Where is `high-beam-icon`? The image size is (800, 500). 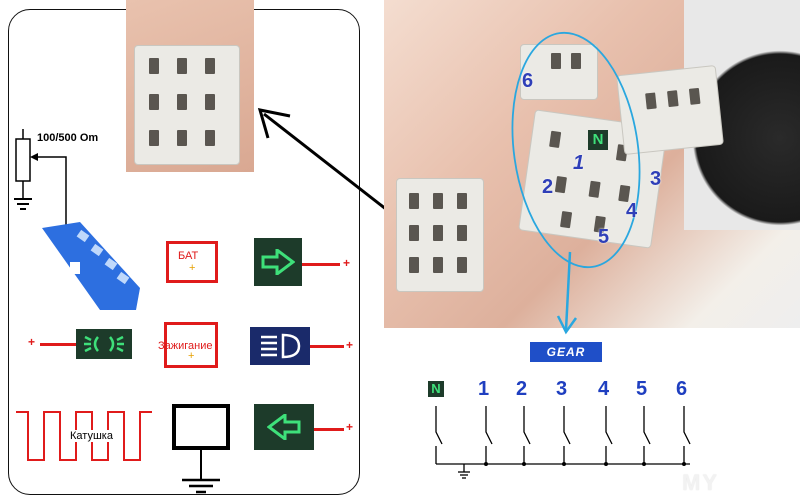 high-beam-icon is located at coordinates (280, 346).